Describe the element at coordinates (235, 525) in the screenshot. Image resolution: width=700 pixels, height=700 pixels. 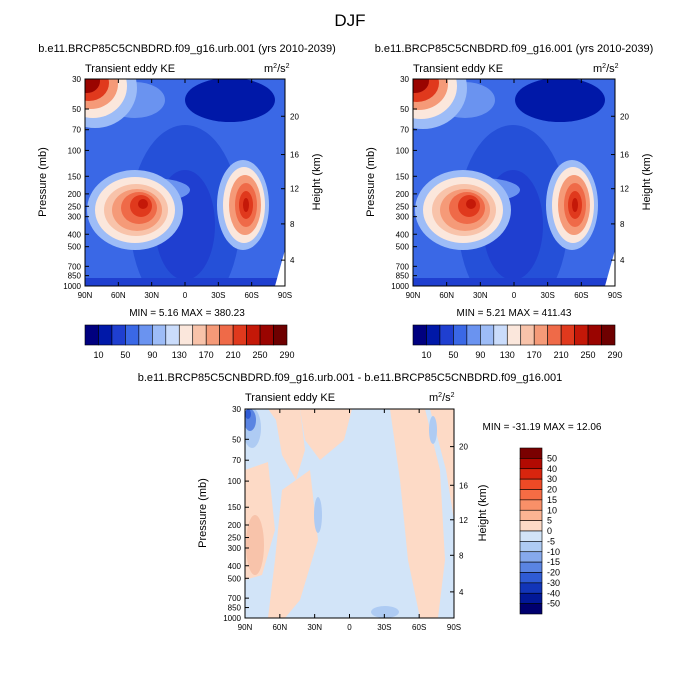
I see `y-tick-label: 200` at that location.